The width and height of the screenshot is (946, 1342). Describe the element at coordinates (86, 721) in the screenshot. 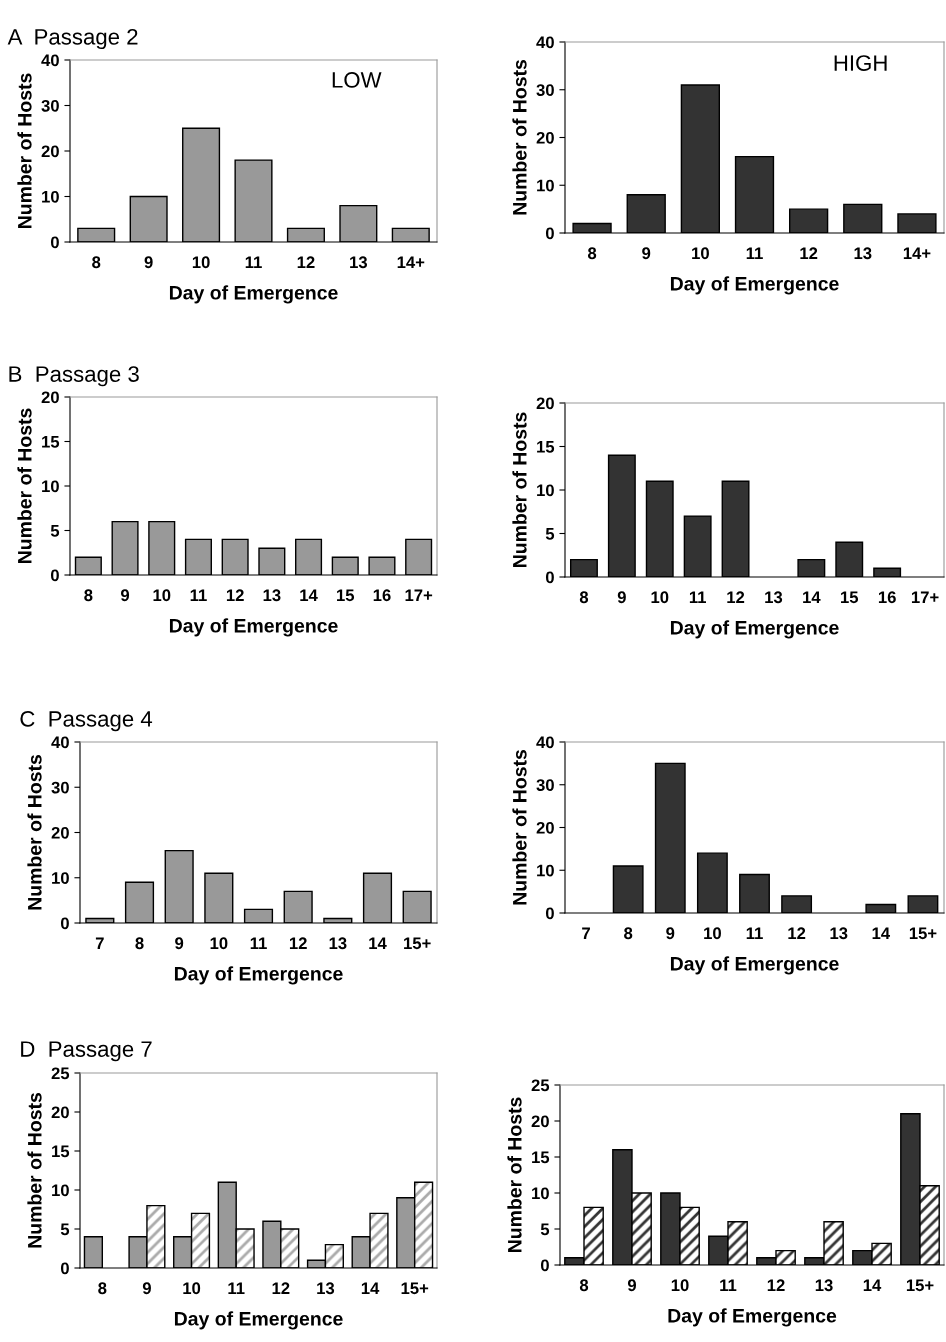

I see `chart-title: C Passage 4` at that location.